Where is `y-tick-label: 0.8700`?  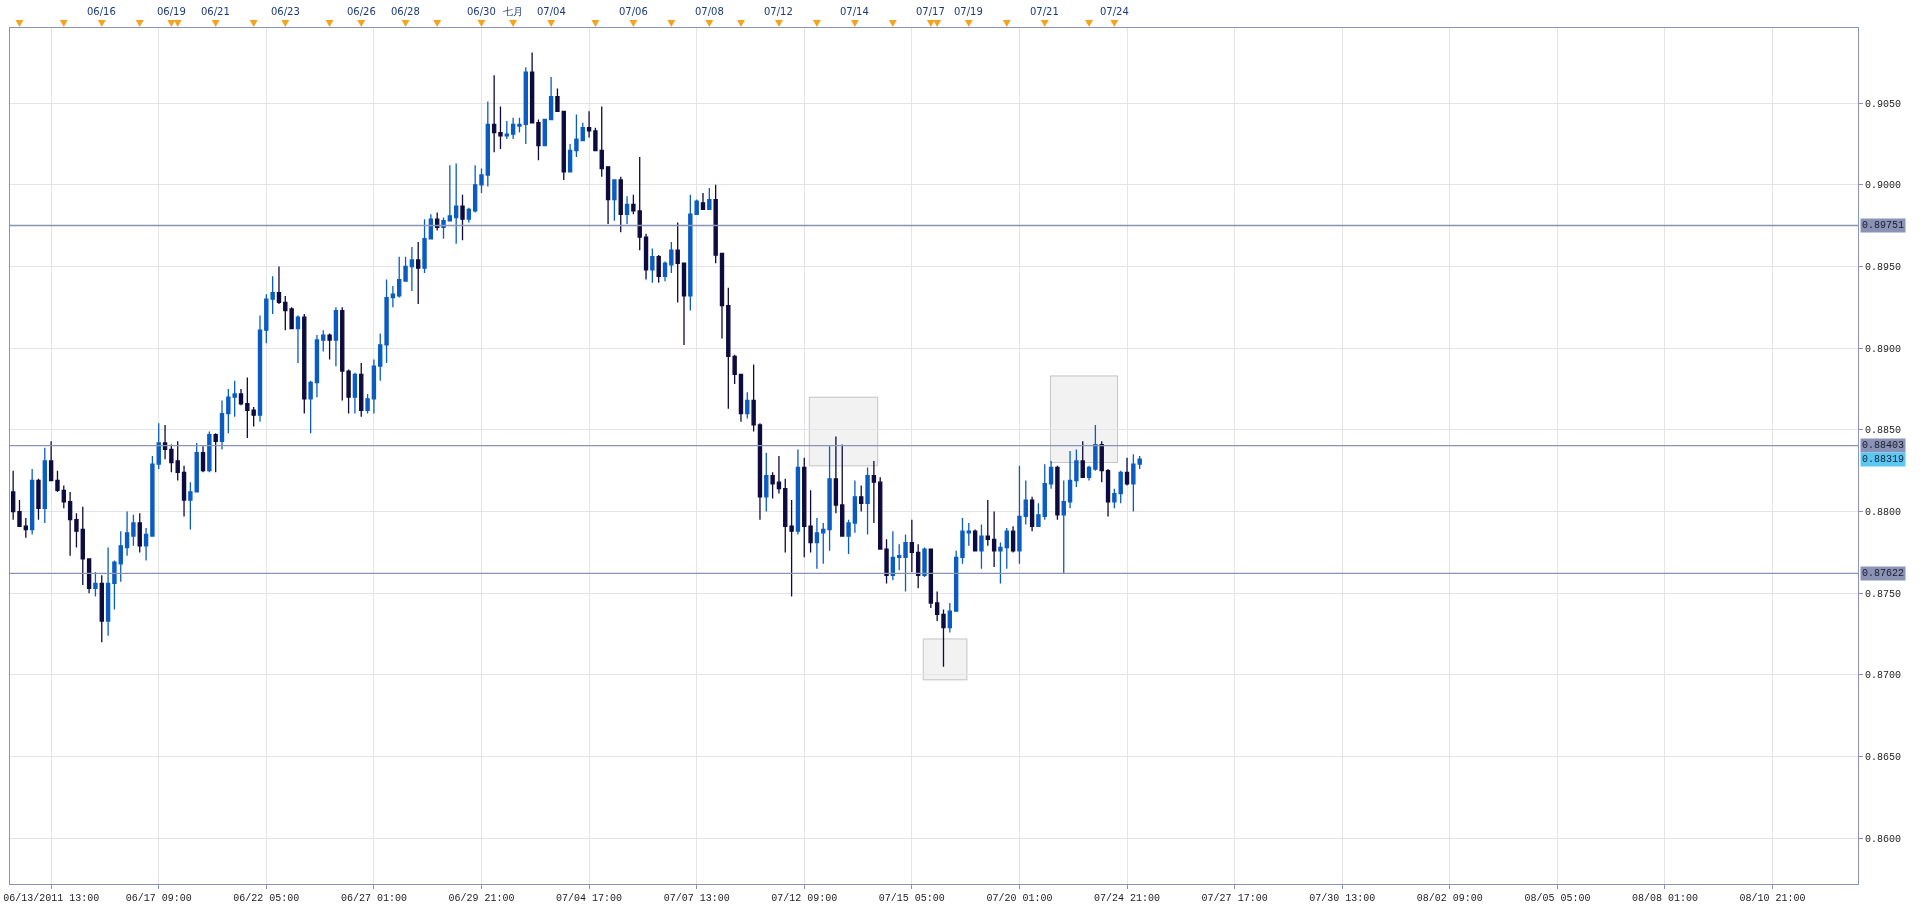
y-tick-label: 0.8700 is located at coordinates (1883, 676).